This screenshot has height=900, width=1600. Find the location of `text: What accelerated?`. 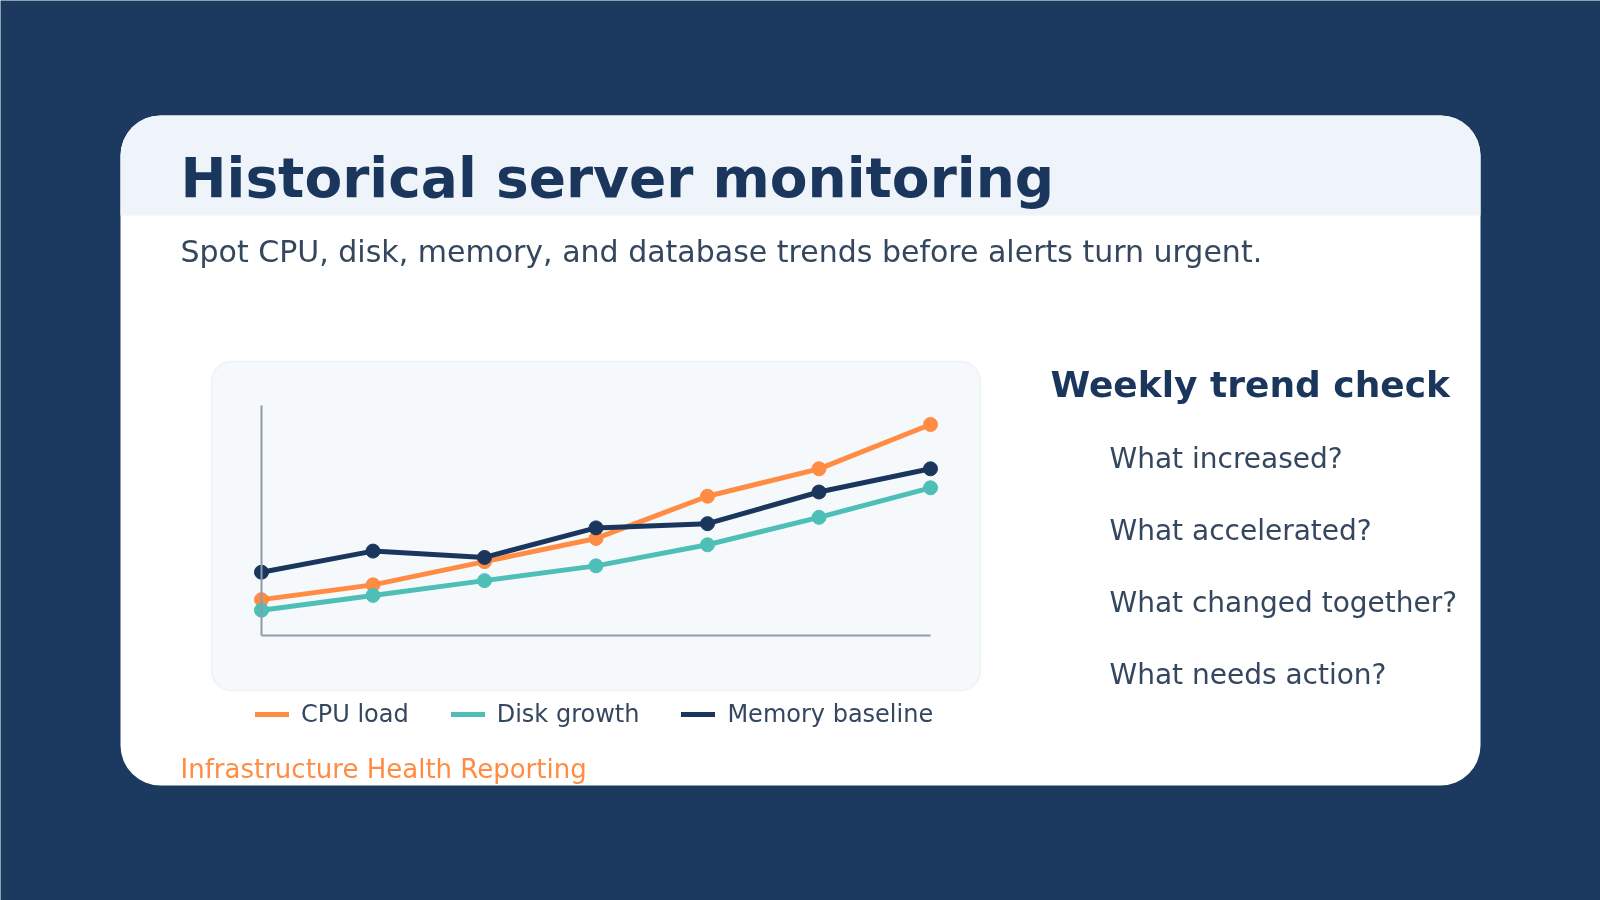

text: What accelerated? is located at coordinates (1240, 530).